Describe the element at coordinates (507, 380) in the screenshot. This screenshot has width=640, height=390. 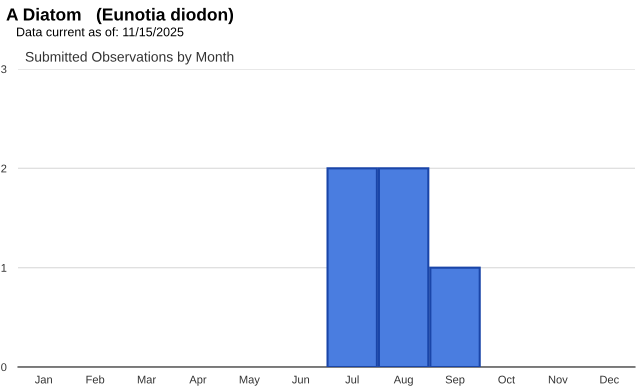
I see `x-tick-label: Oct` at that location.